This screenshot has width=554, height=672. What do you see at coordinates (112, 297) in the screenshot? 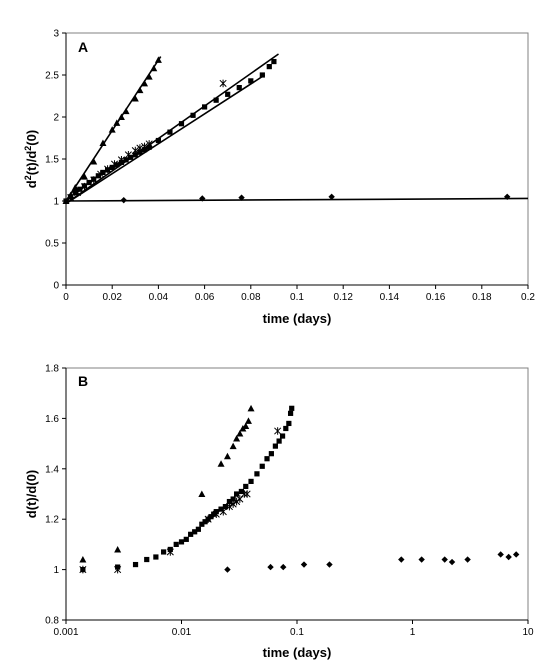
I see `x-tick-label: 0.02` at bounding box center [112, 297].